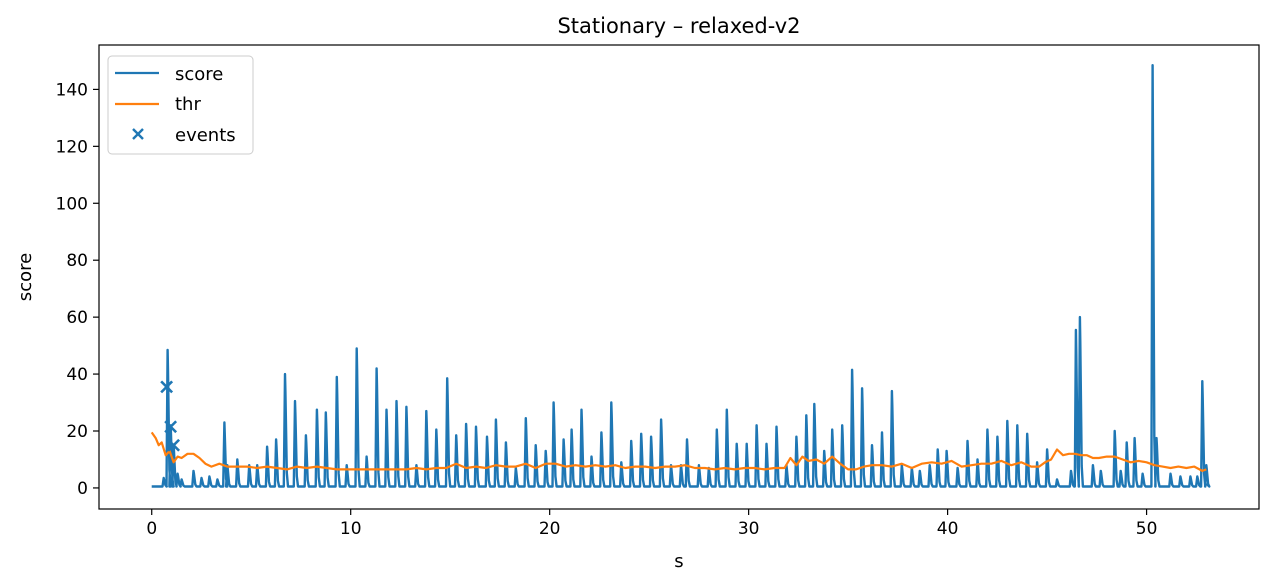 The image size is (1275, 586). I want to click on y-tick-label: 60, so click(77, 318).